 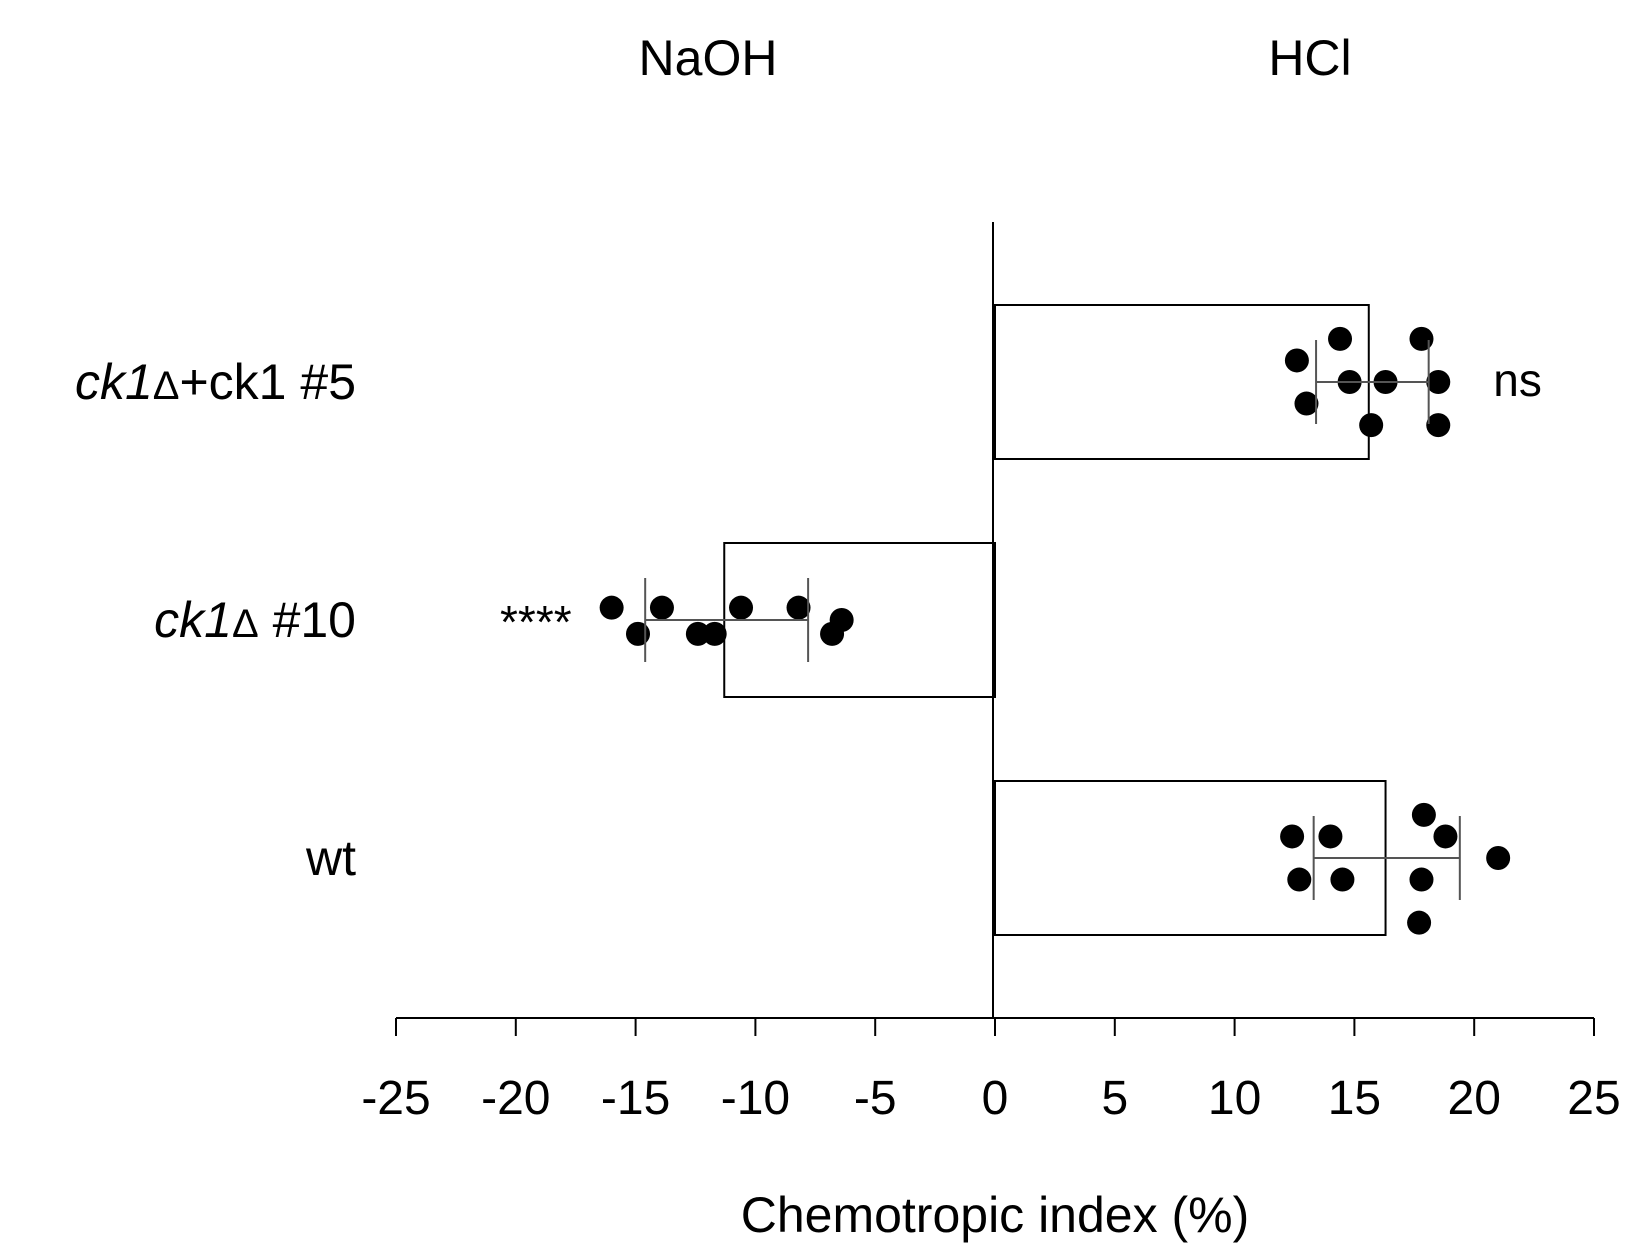 What do you see at coordinates (515, 1098) in the screenshot?
I see `x-tick-label: -20` at bounding box center [515, 1098].